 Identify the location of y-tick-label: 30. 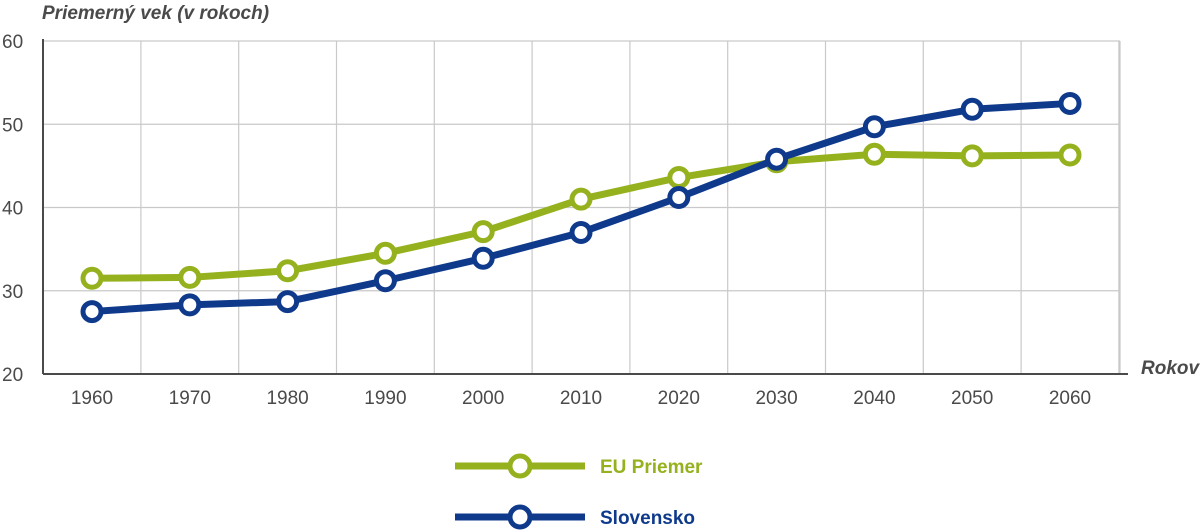
(12, 292).